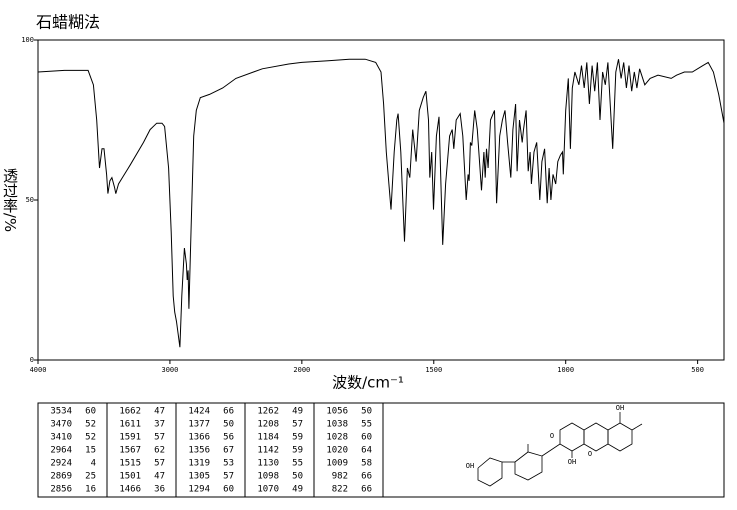 The image size is (737, 510). Describe the element at coordinates (565, 370) in the screenshot. I see `x-tick-label: 1000` at that location.